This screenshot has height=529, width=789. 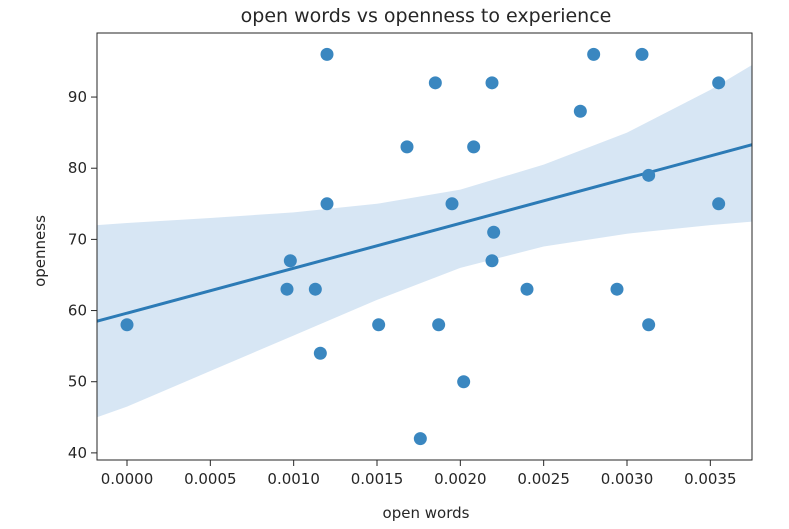 I want to click on x-axis-label: open words, so click(x=426, y=513).